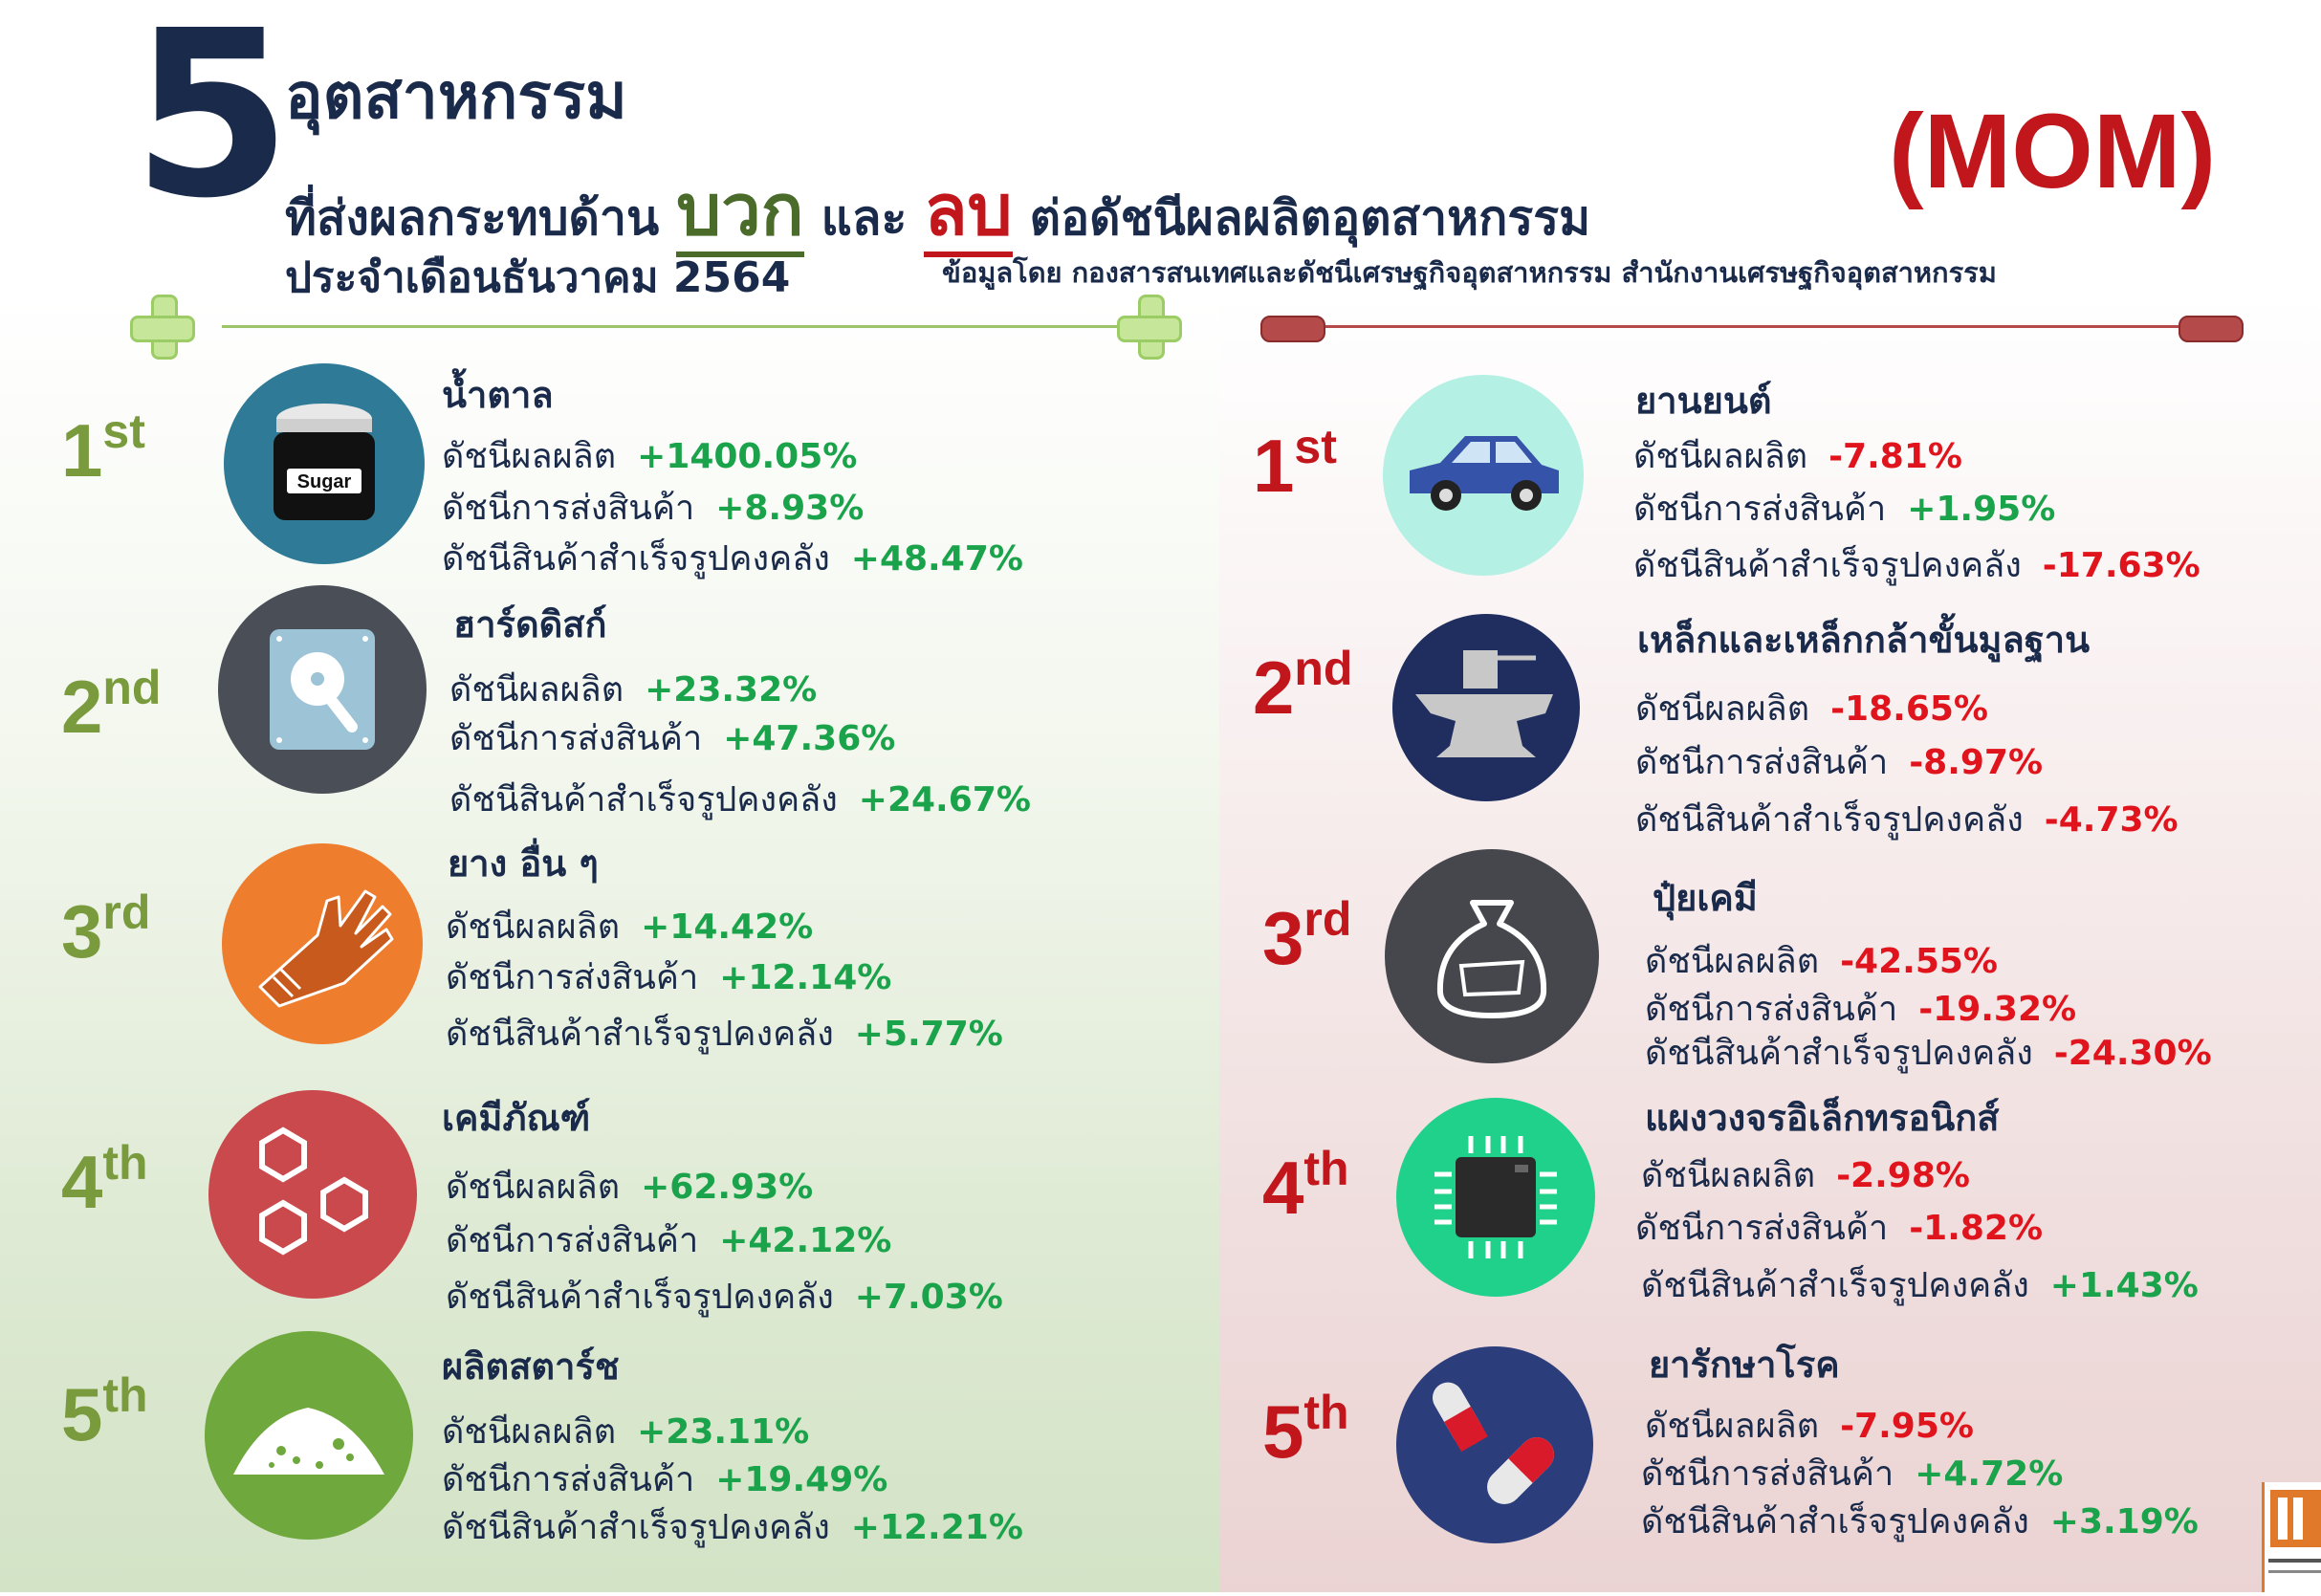 The height and width of the screenshot is (1596, 2321). I want to click on positive-item-5-name: ผลิตสตาร์ช, so click(531, 1367).